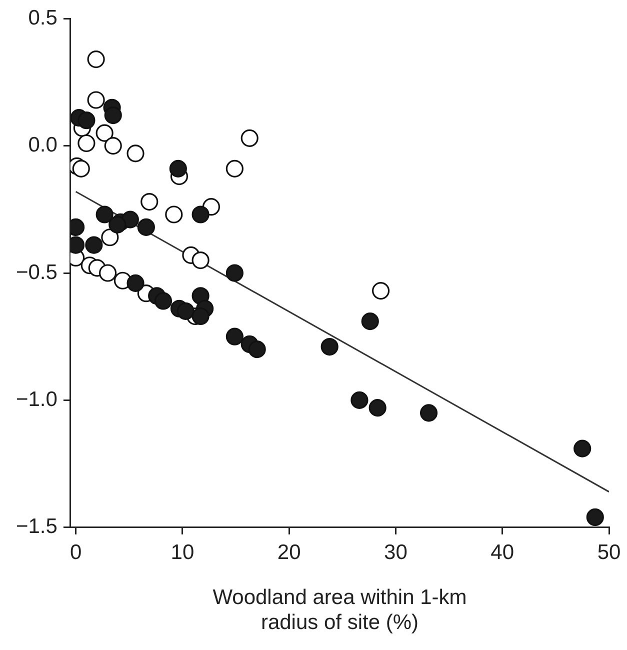 The image size is (627, 650). What do you see at coordinates (76, 552) in the screenshot?
I see `x-tick-label: 0` at bounding box center [76, 552].